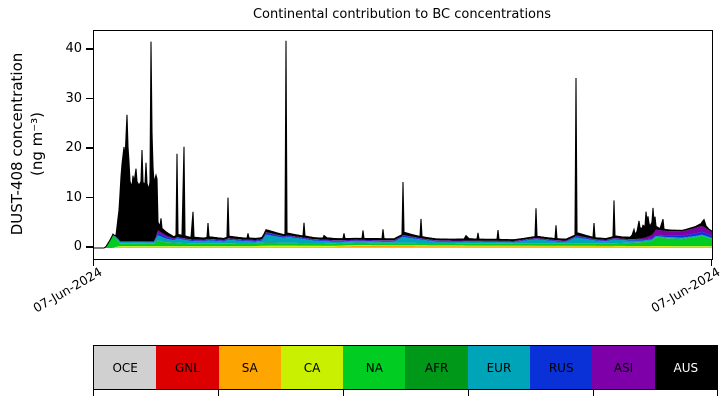  I want to click on legend-entry-ca: CA, so click(312, 367).